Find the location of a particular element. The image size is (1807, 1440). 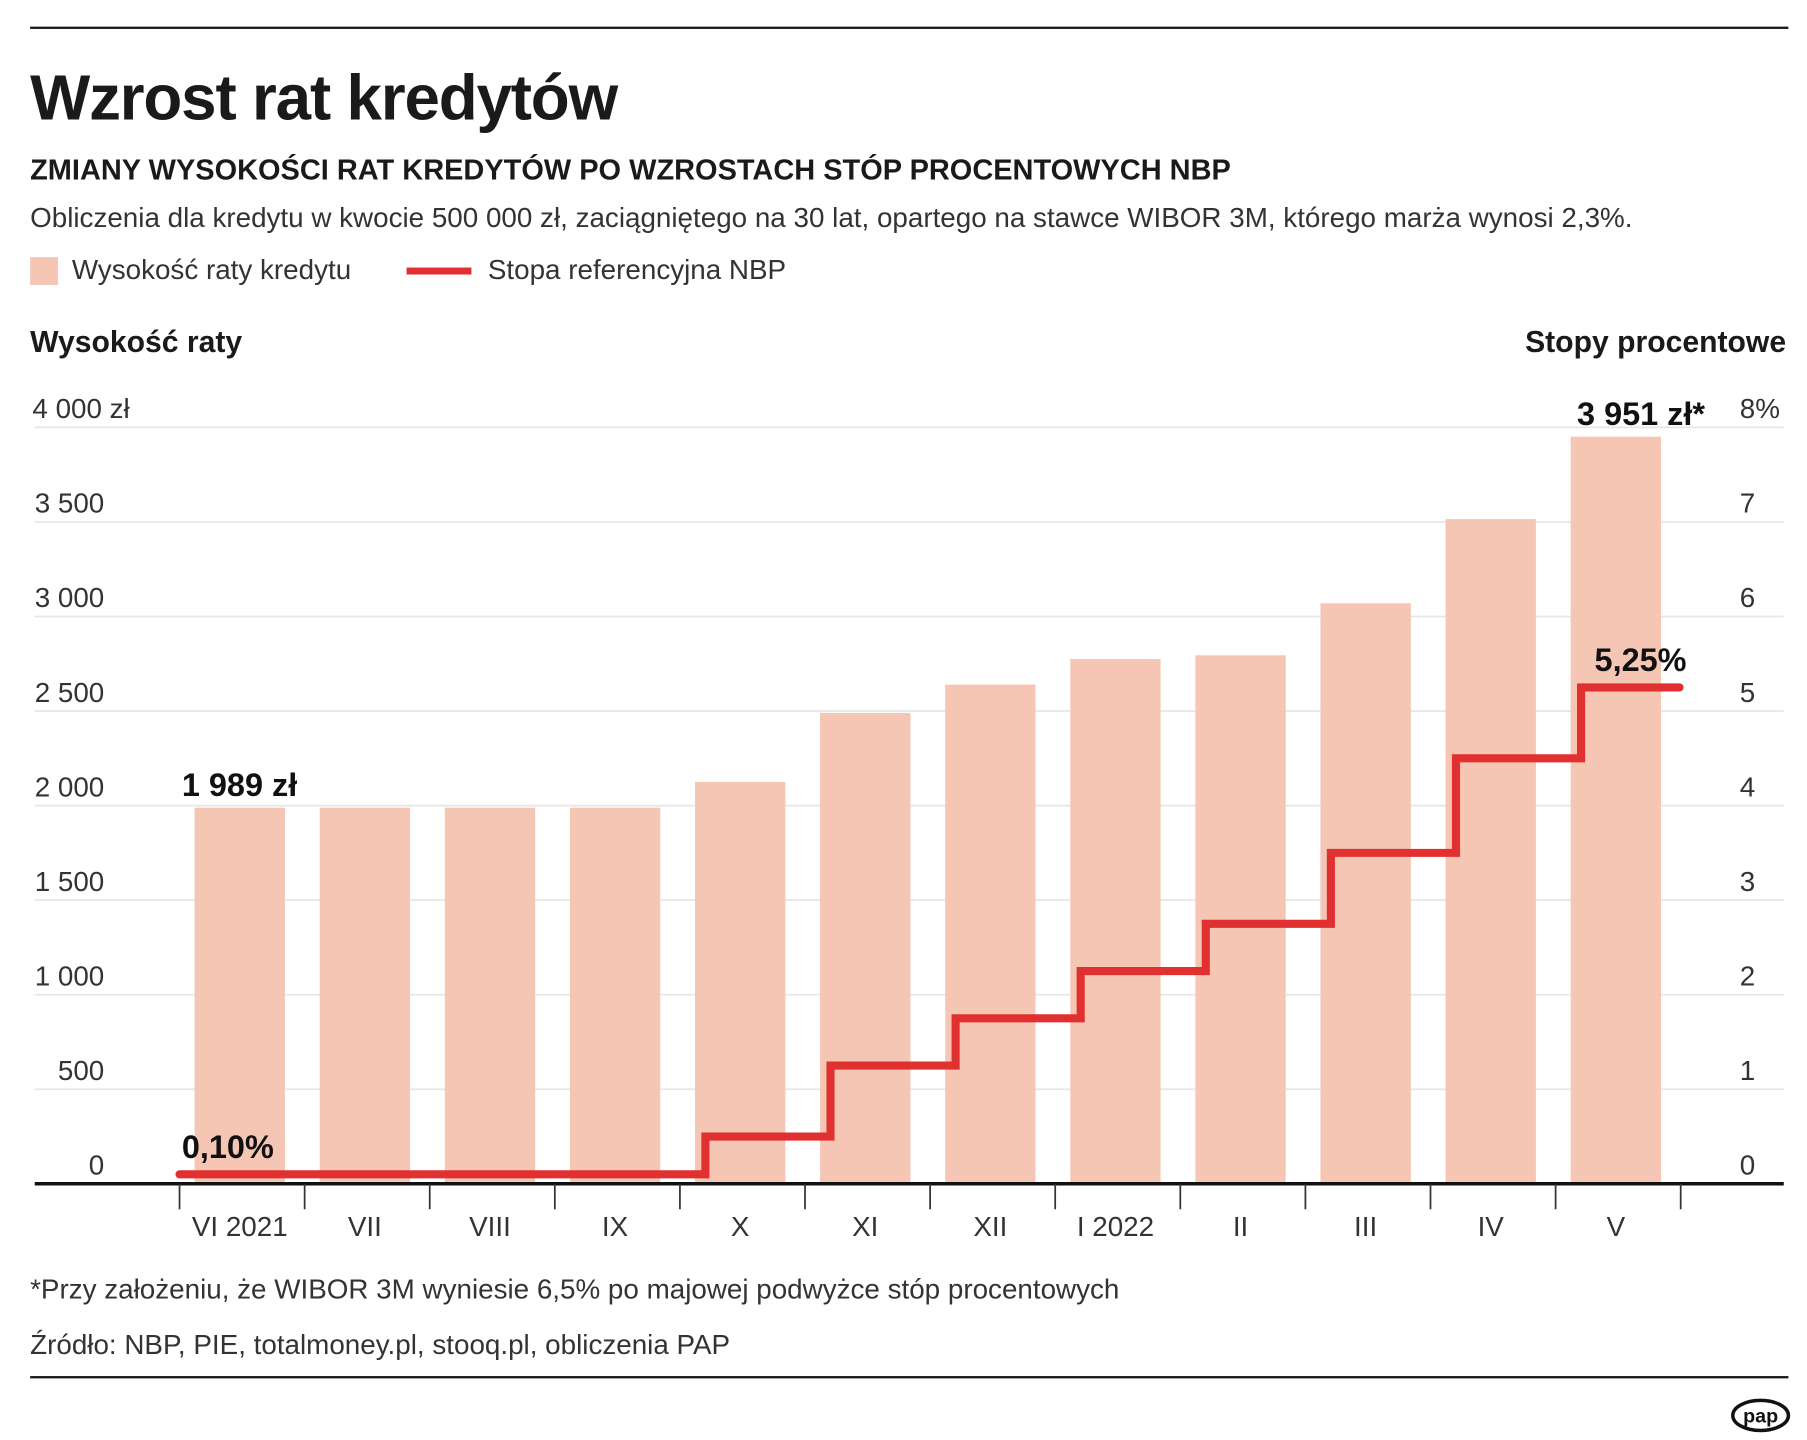

x-tick-label: VIII is located at coordinates (490, 1226).